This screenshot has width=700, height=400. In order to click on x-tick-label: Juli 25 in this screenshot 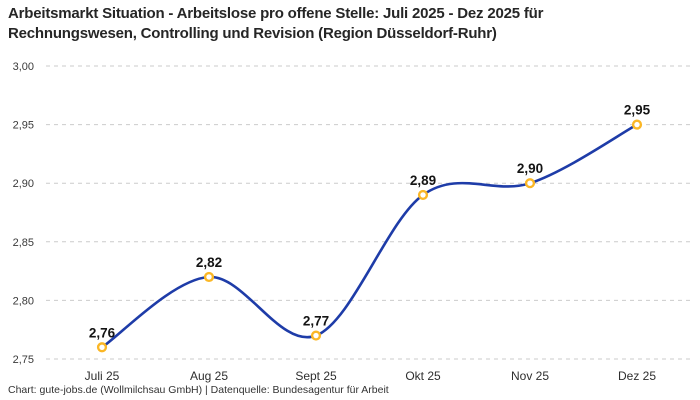, I will do `click(102, 376)`.